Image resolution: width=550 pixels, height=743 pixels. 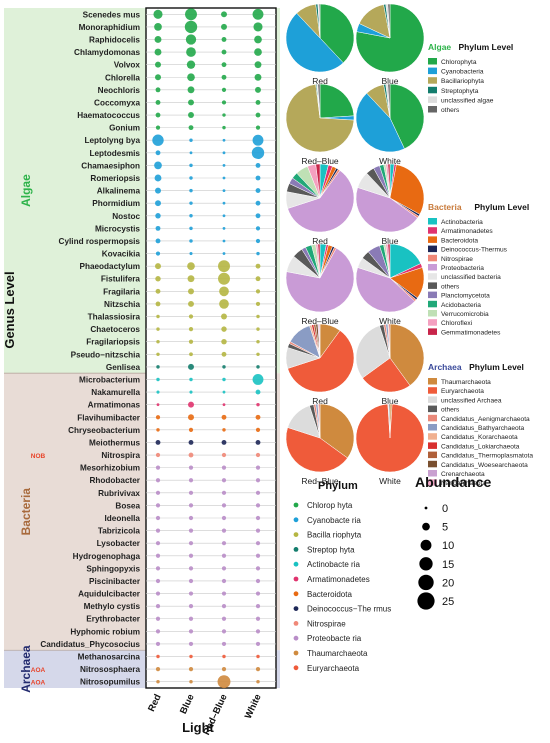 I want to click on y-axis-title: Genus Level, so click(x=9, y=309).